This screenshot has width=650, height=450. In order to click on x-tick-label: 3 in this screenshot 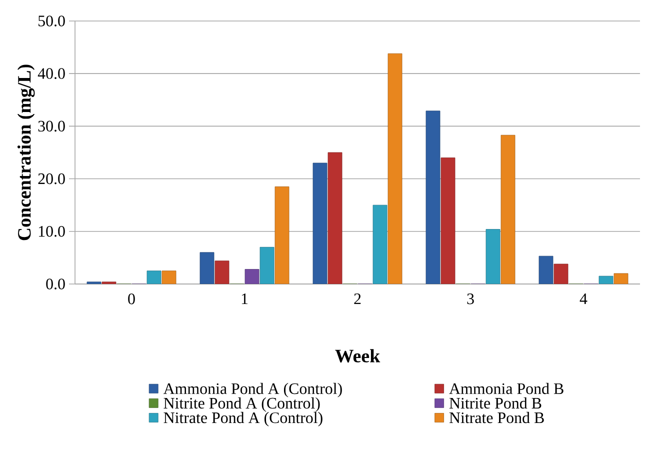, I will do `click(470, 299)`.